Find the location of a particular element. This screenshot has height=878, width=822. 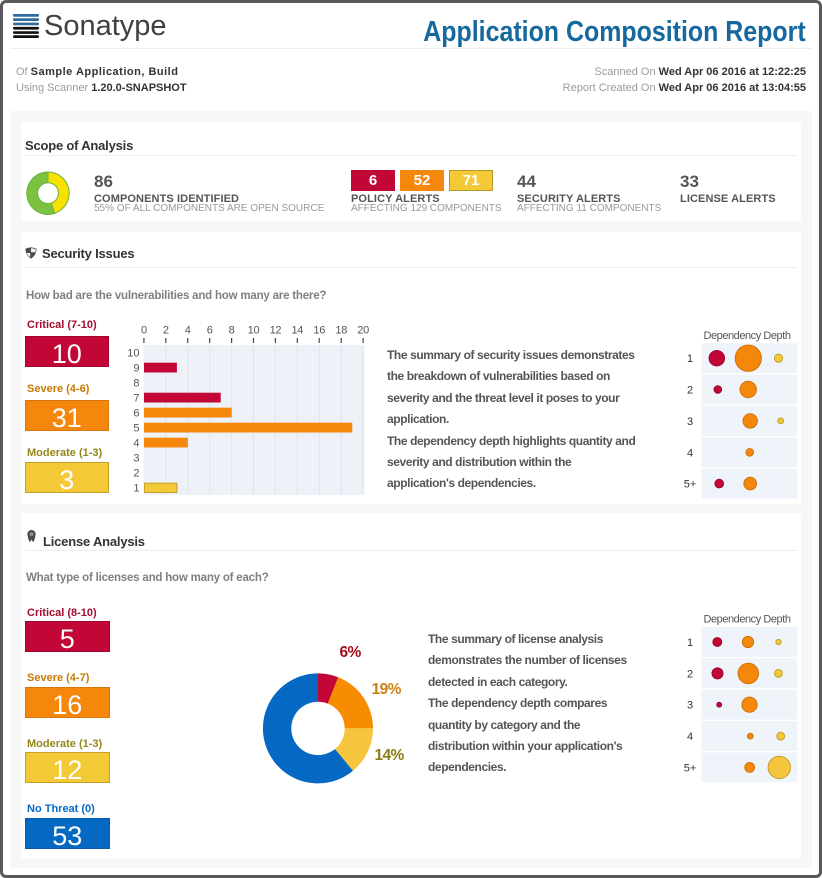

svg-text: 14 is located at coordinates (297, 331).